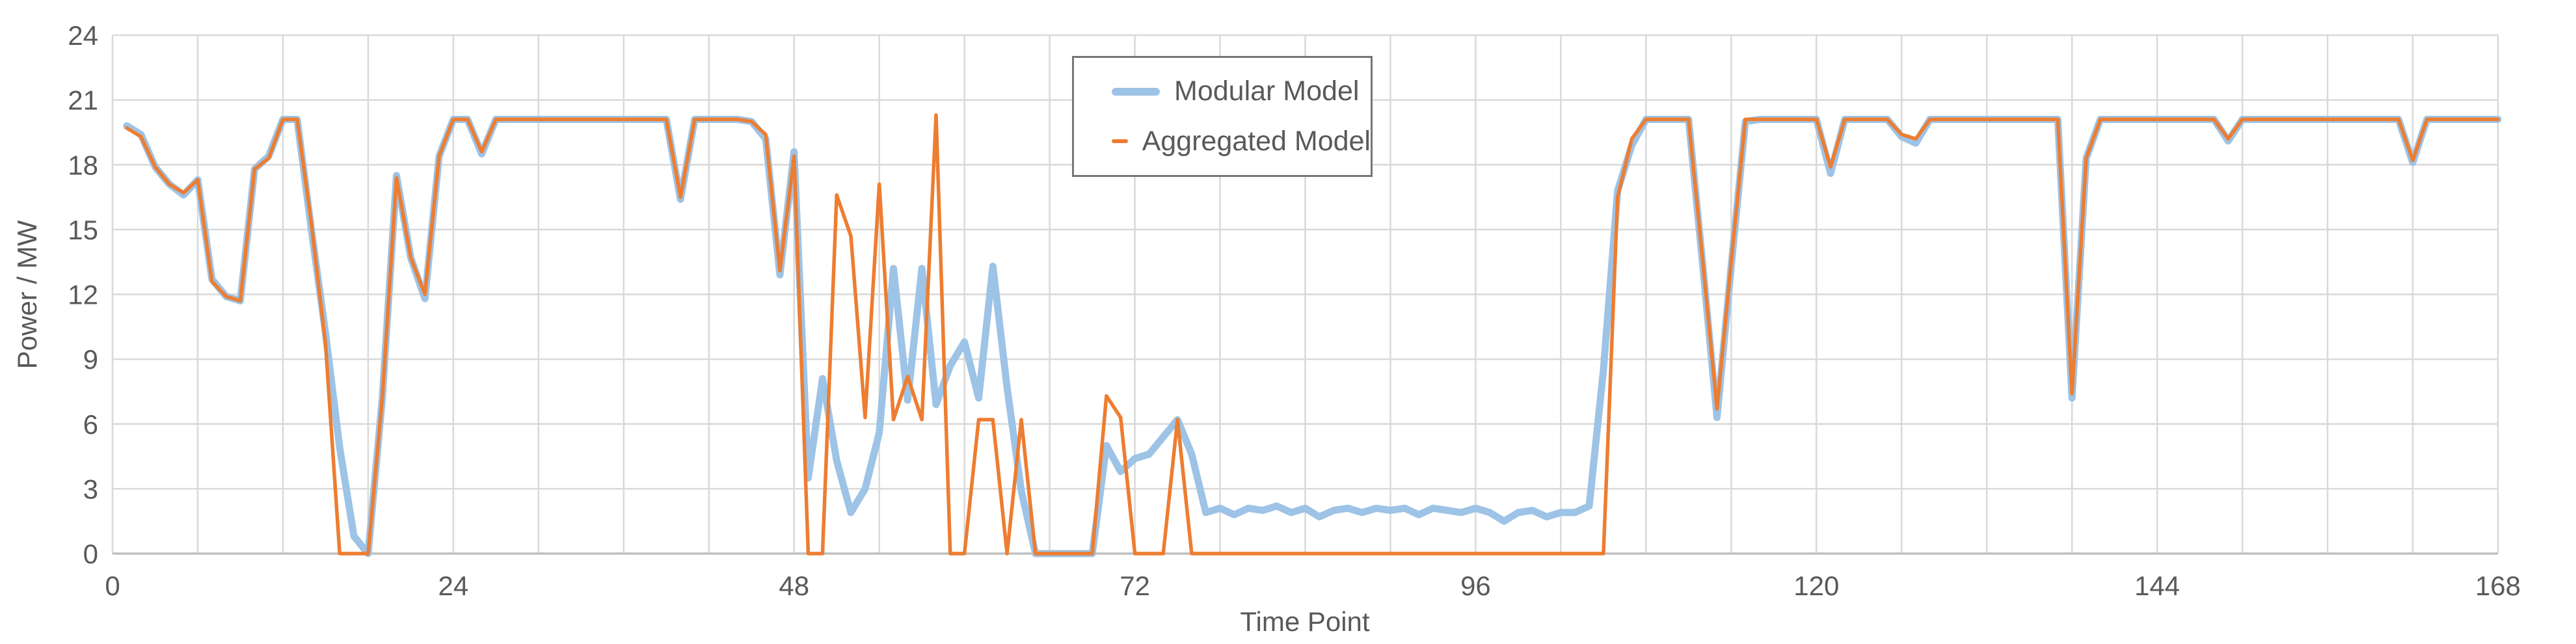 The width and height of the screenshot is (2576, 644). What do you see at coordinates (453, 585) in the screenshot?
I see `x-tick-label: 24` at bounding box center [453, 585].